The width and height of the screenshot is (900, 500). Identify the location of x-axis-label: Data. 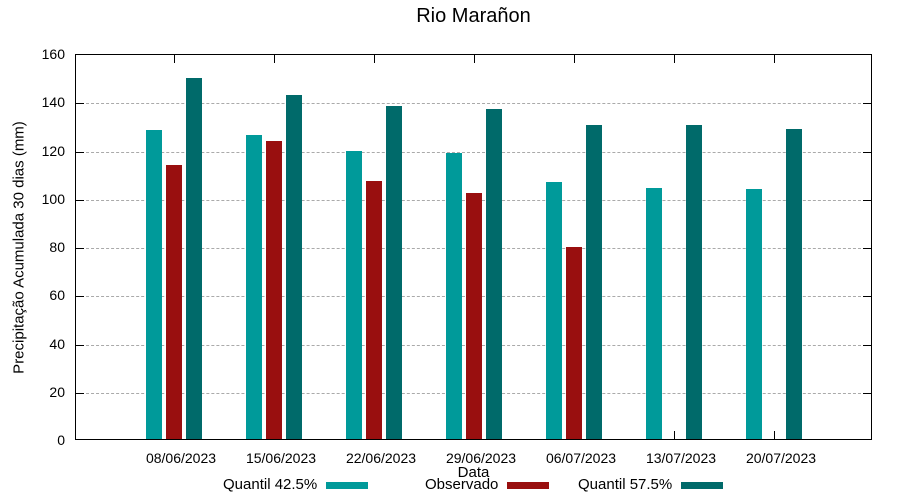
(473, 472).